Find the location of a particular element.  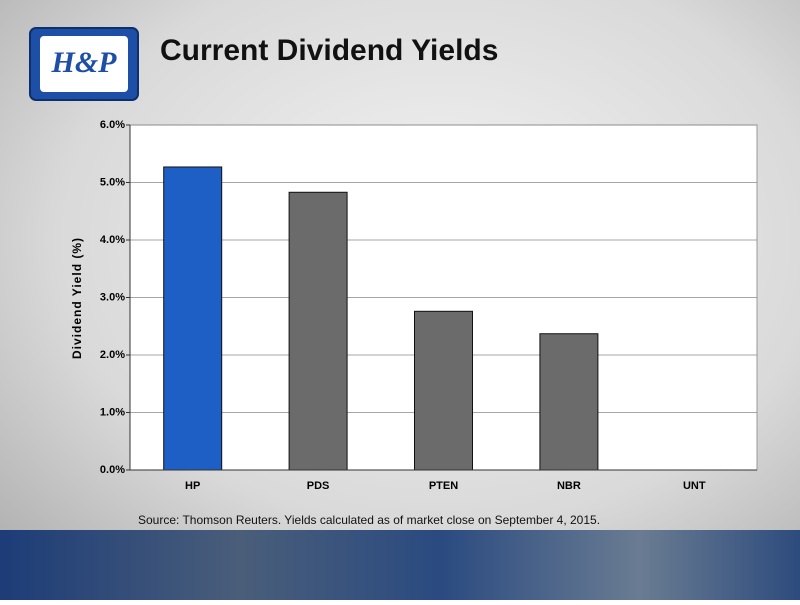

logo-text: H&P is located at coordinates (84, 62).